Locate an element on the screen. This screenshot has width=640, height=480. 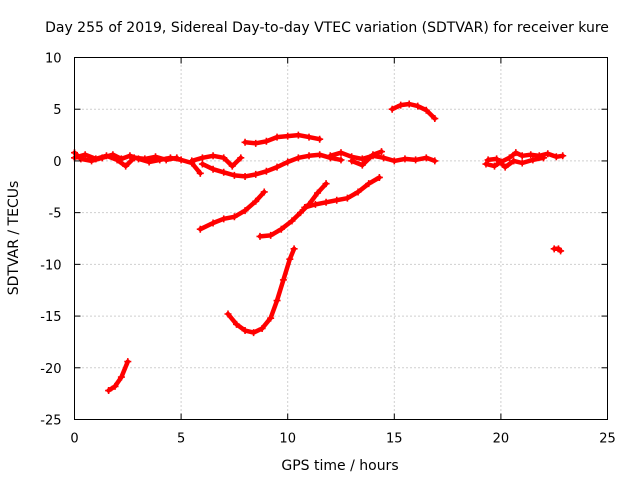
y-tick-label: -15 is located at coordinates (50, 317).